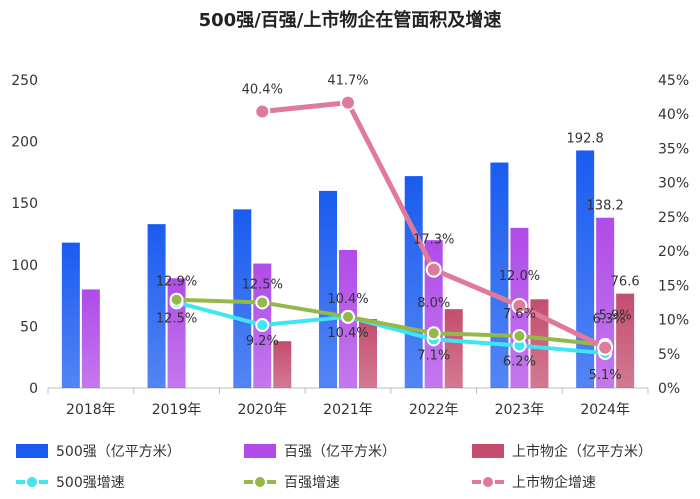 The height and width of the screenshot is (499, 700). I want to click on y-left-tick-label: 0, so click(33, 389).